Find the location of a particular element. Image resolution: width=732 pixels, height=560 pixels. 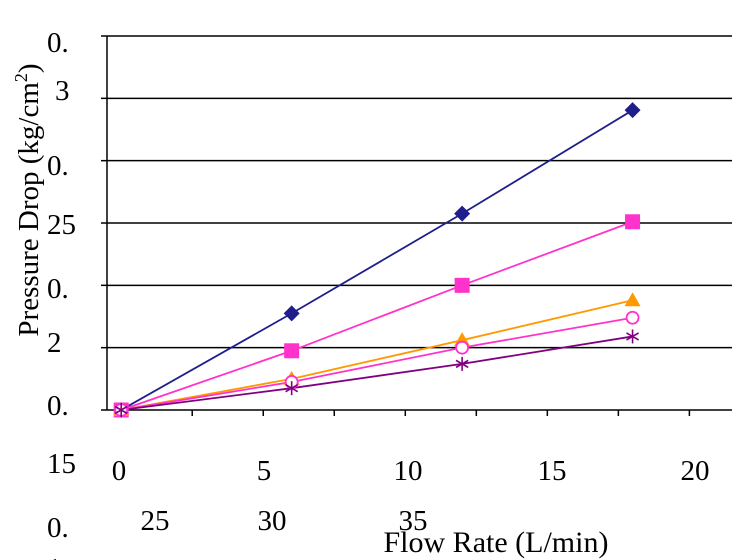

y-tick-label-fragment-2: 0. is located at coordinates (58, 166).